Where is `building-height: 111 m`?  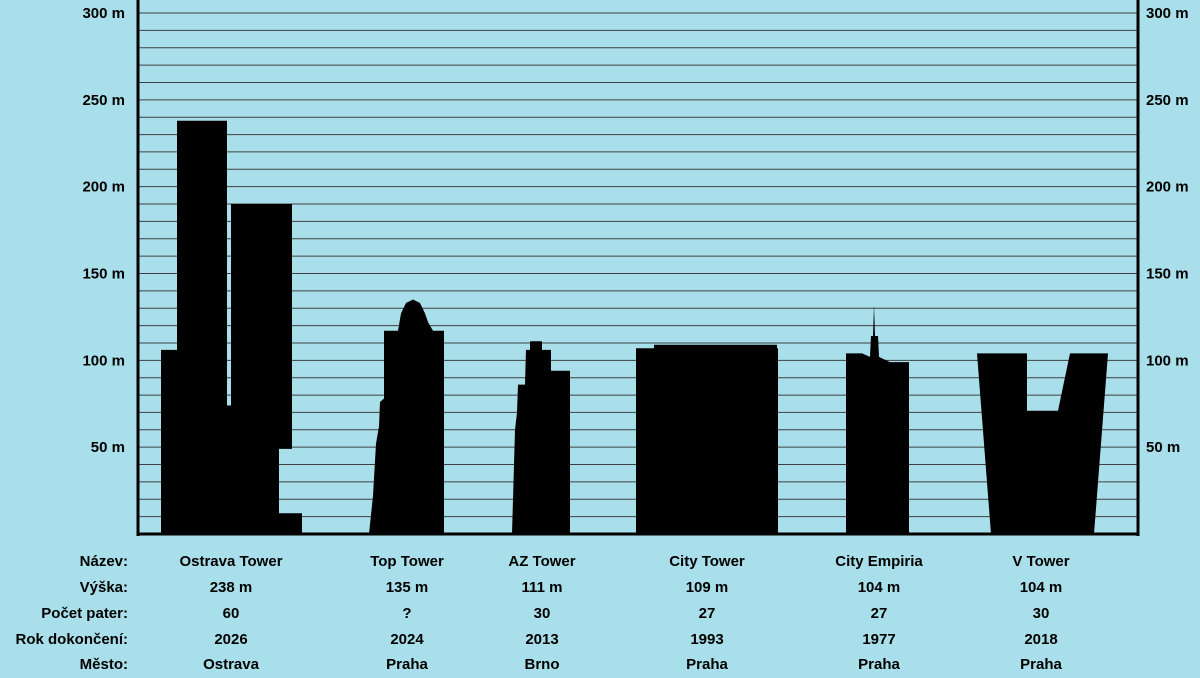 building-height: 111 m is located at coordinates (542, 587).